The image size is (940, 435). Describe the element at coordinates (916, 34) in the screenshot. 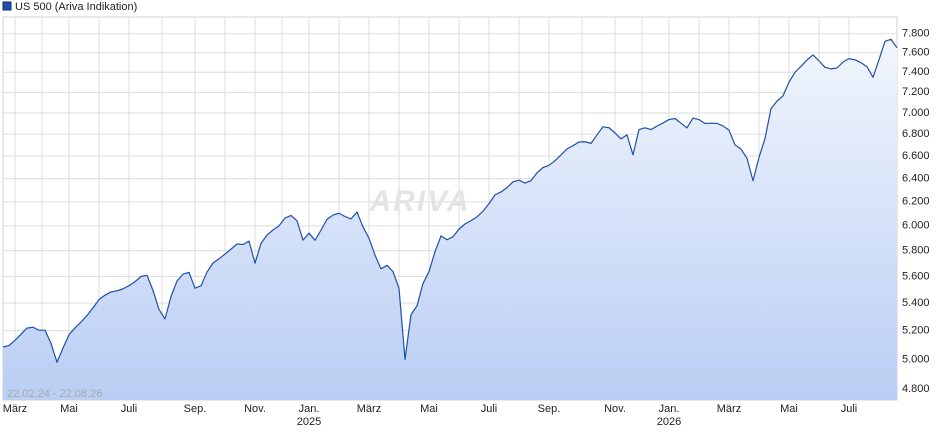

I see `y-tick-label: 7.800` at that location.